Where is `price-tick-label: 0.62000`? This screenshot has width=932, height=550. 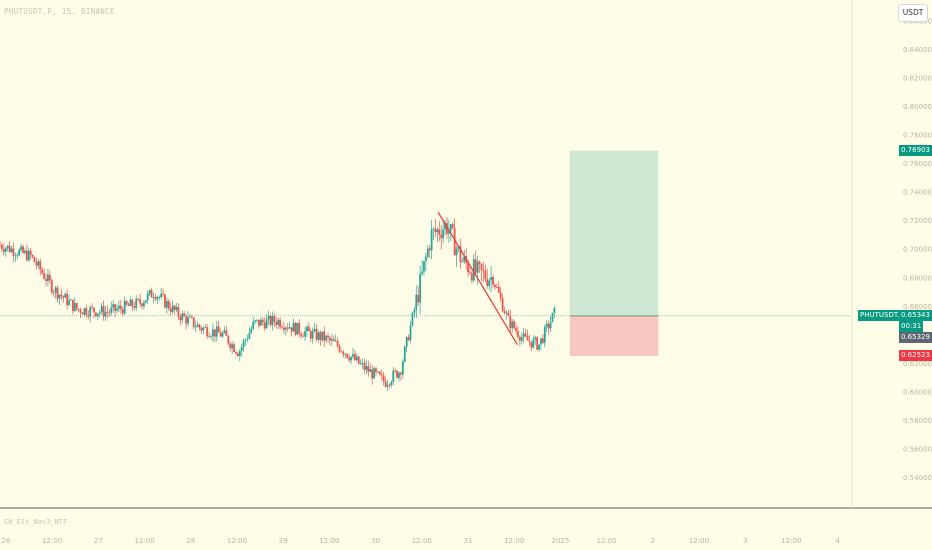 price-tick-label: 0.62000 is located at coordinates (917, 364).